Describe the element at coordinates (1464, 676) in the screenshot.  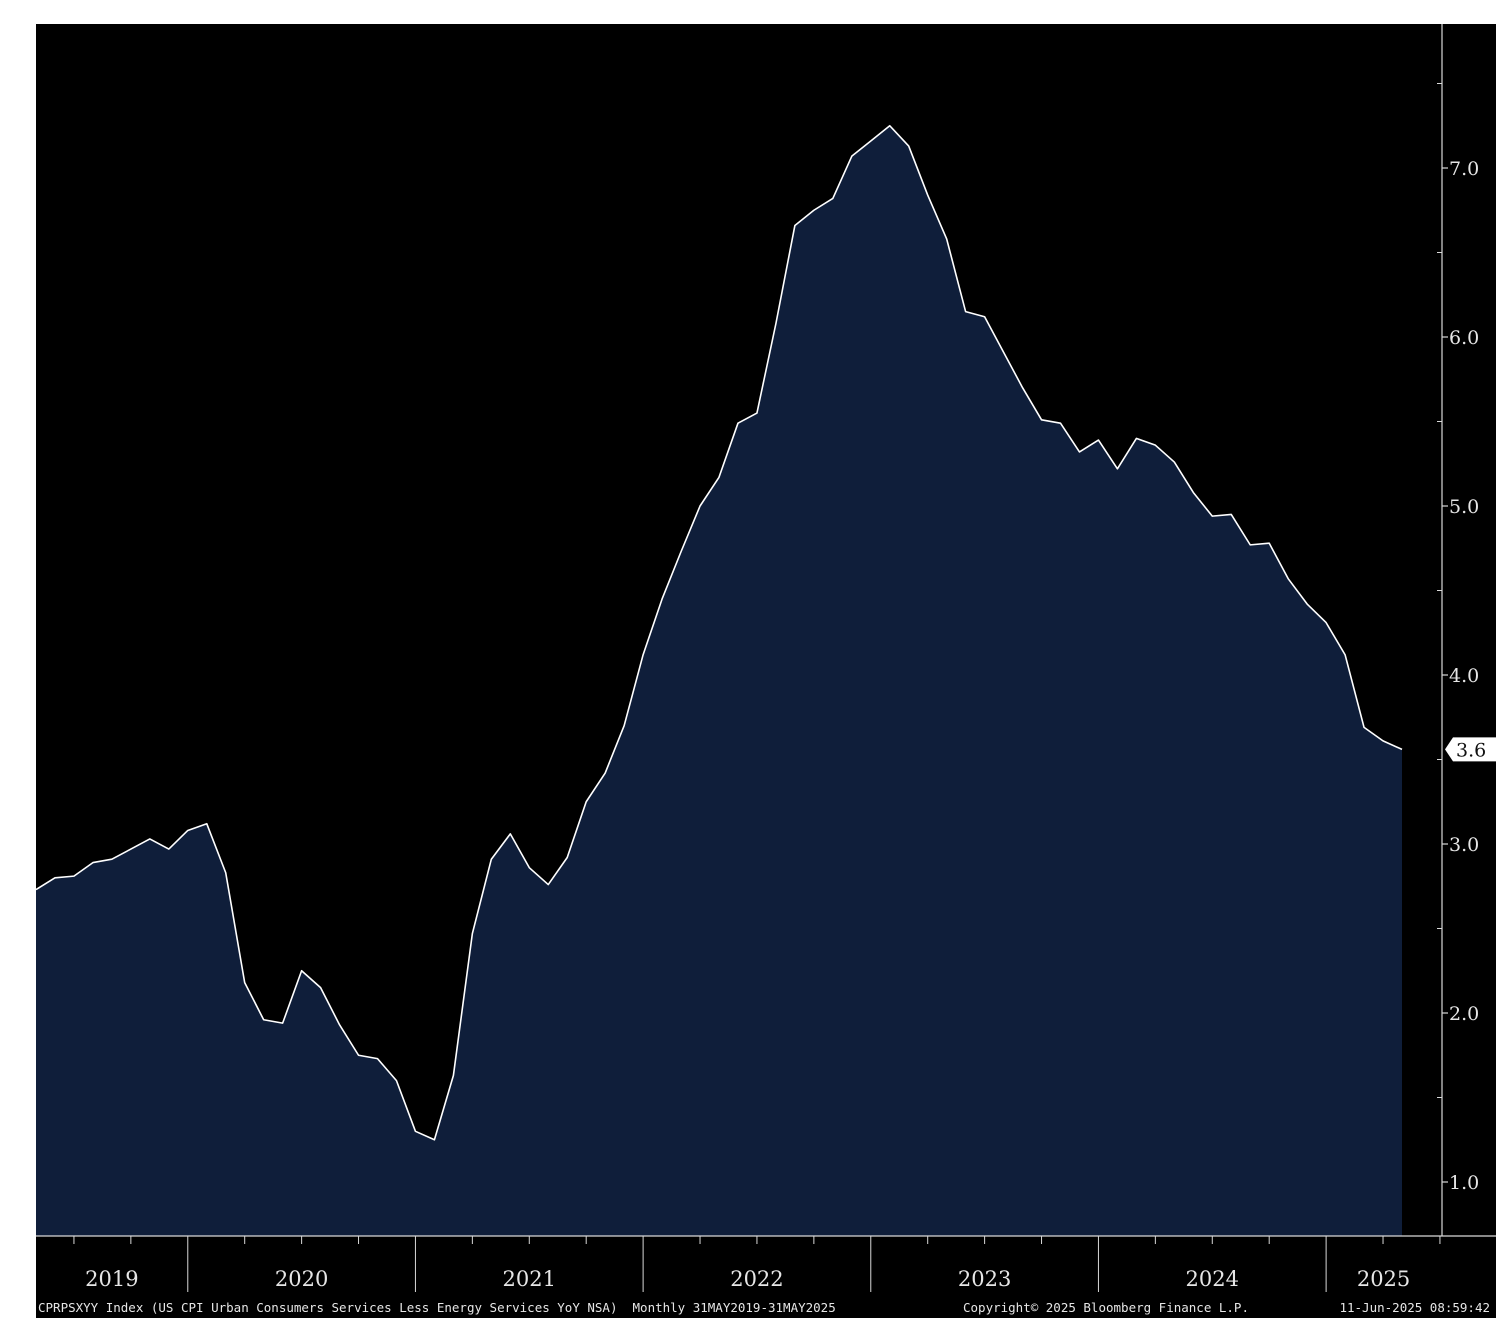
I see `y-tick-label: 4.0` at that location.